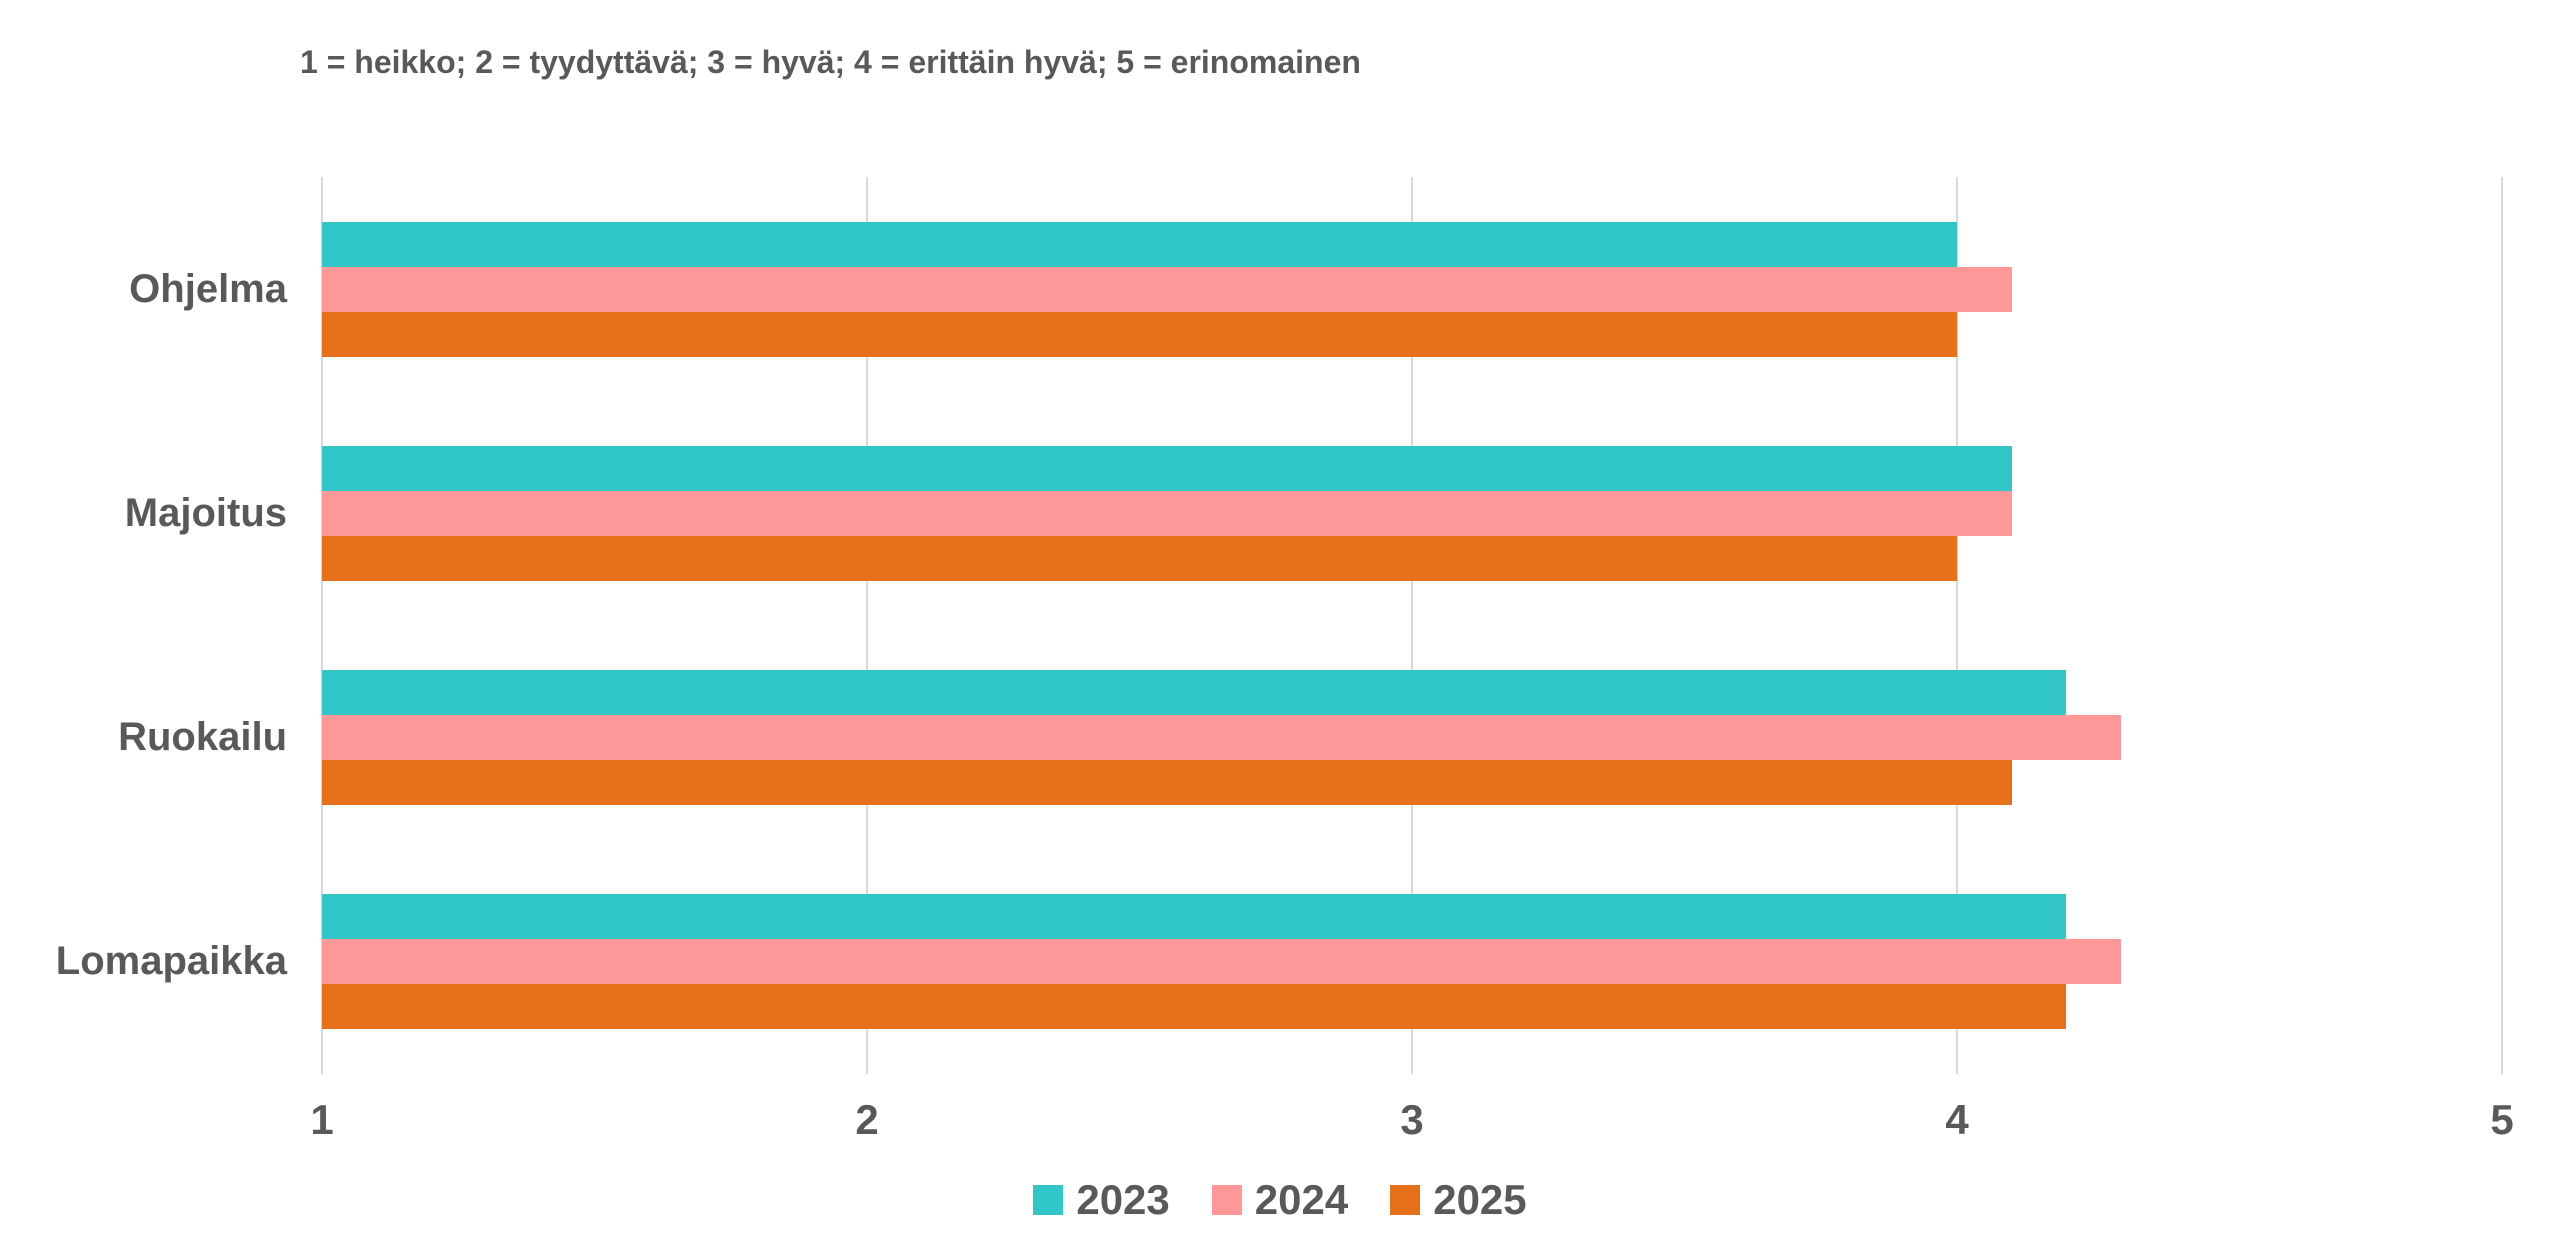 The image size is (2560, 1253). Describe the element at coordinates (1139, 244) in the screenshot. I see `bar-ohjelma-2023` at that location.